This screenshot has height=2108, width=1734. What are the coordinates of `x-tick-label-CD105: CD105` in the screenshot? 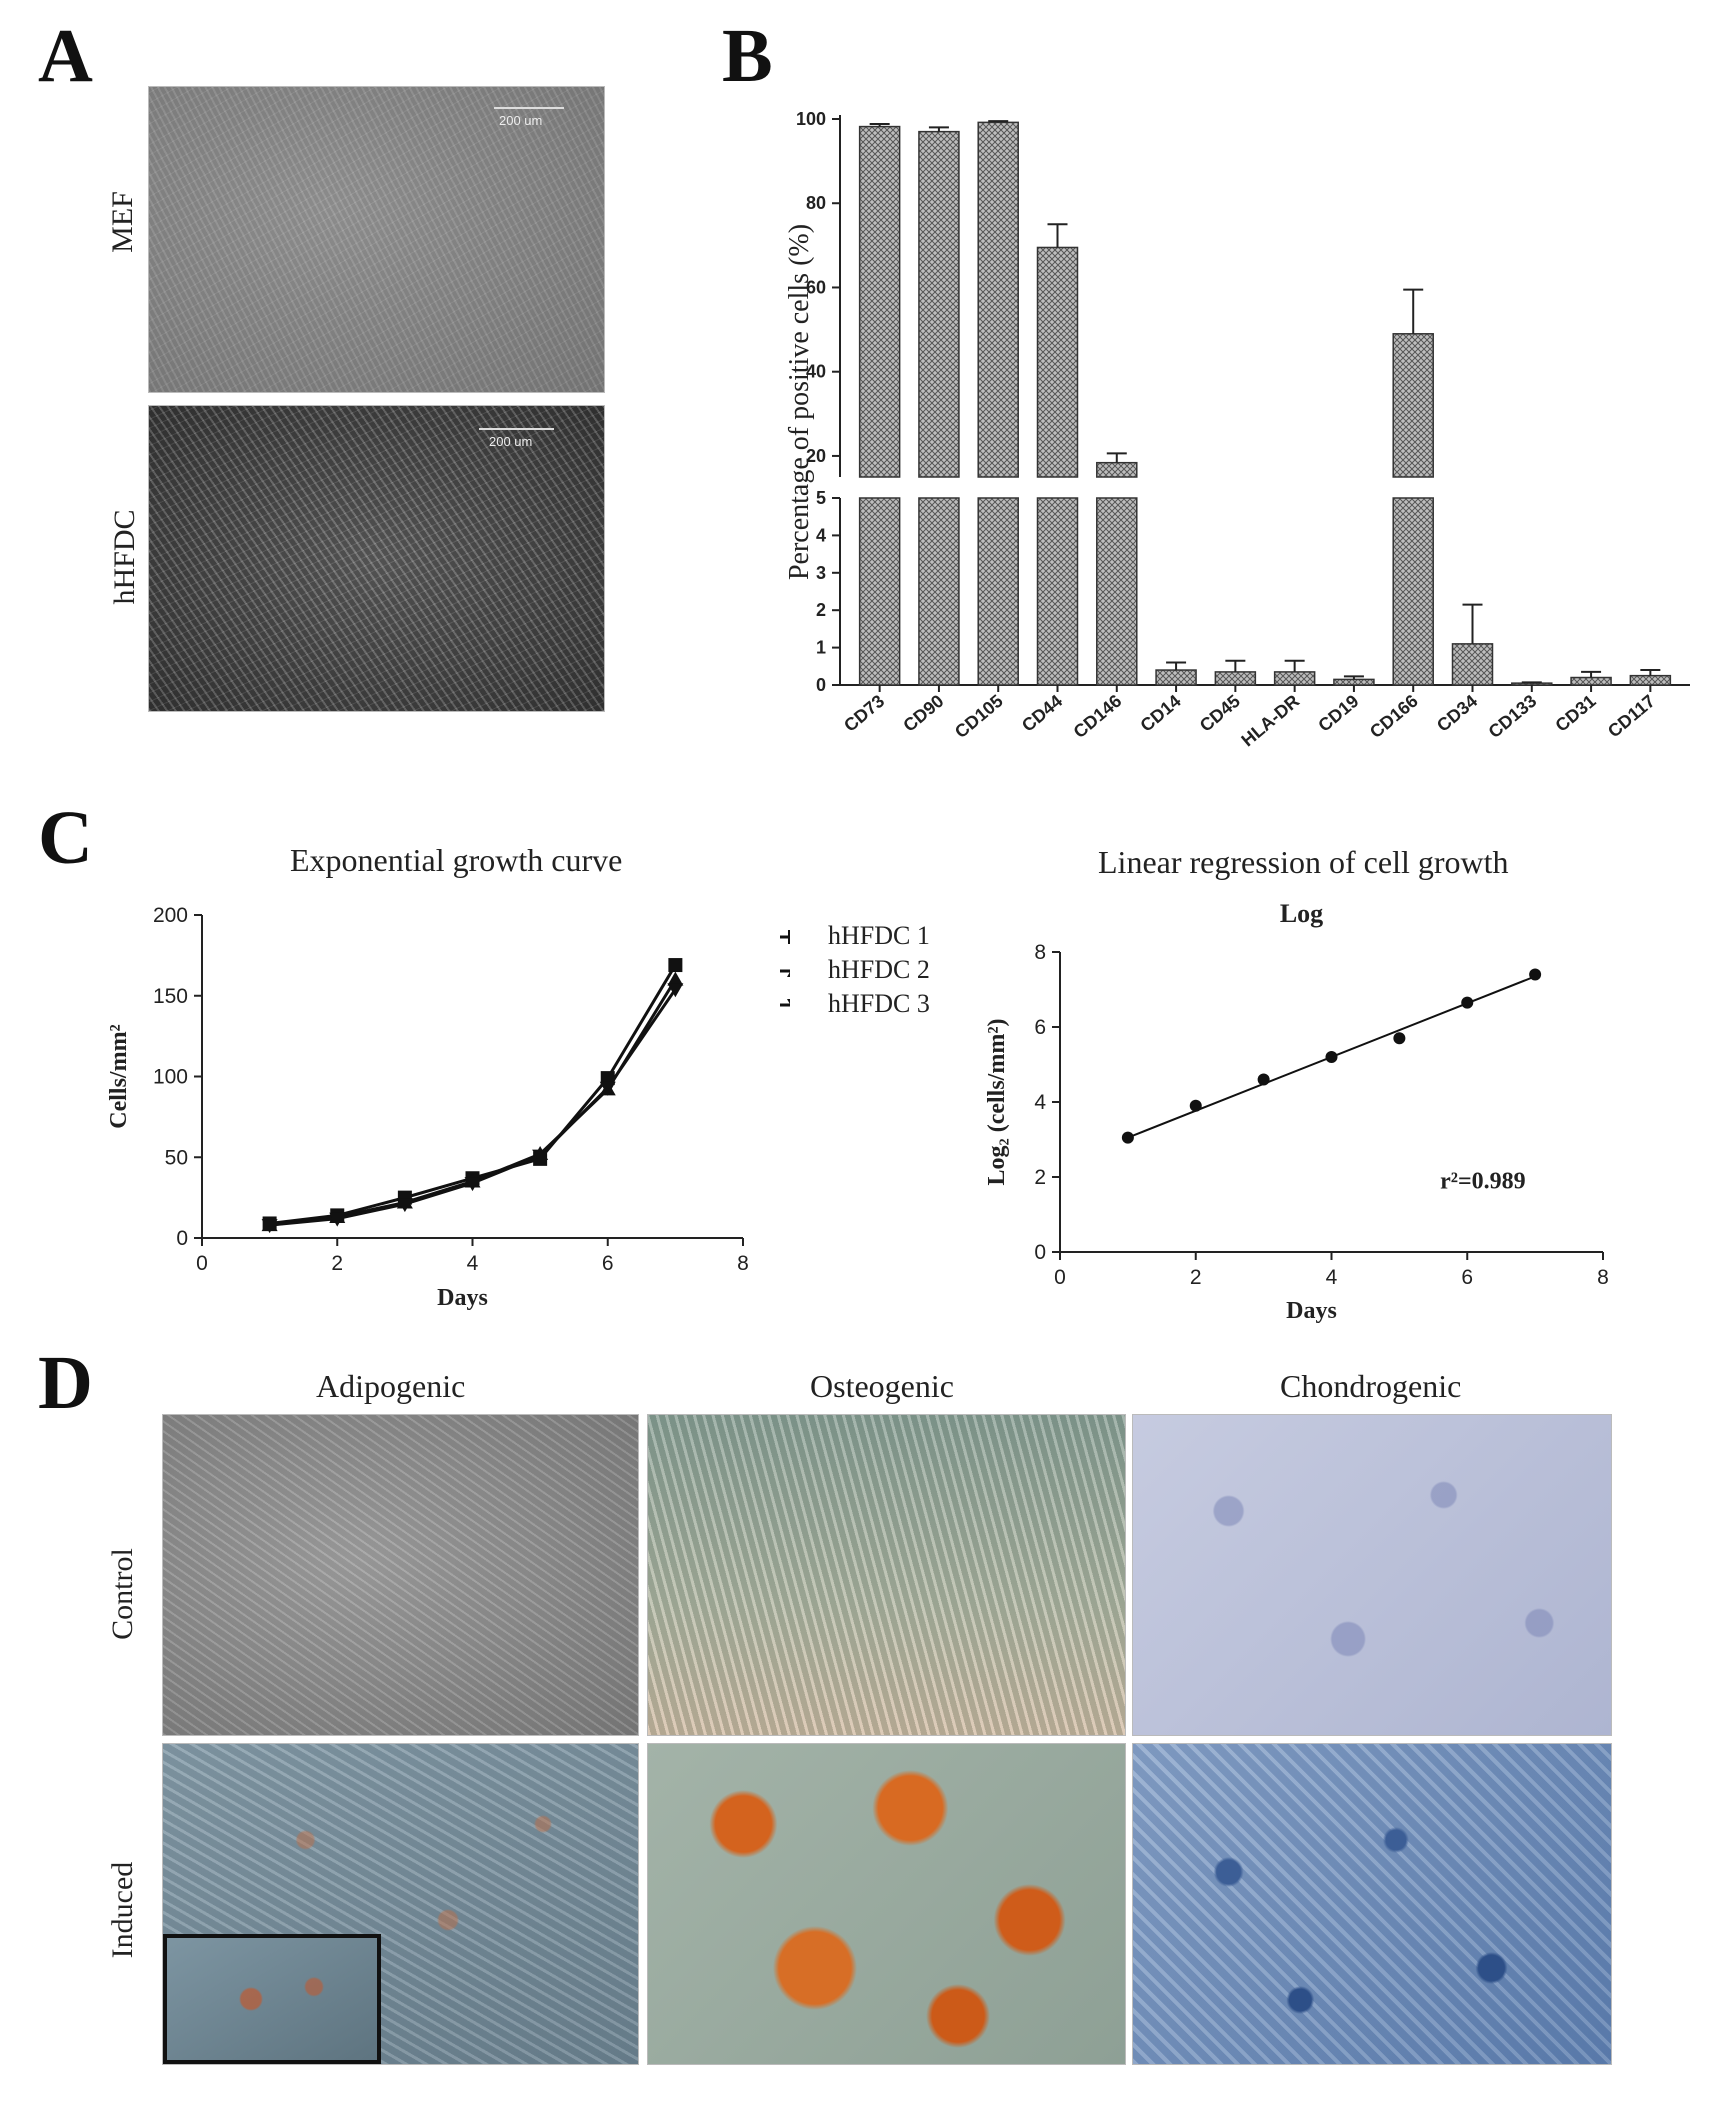 It's located at (979, 716).